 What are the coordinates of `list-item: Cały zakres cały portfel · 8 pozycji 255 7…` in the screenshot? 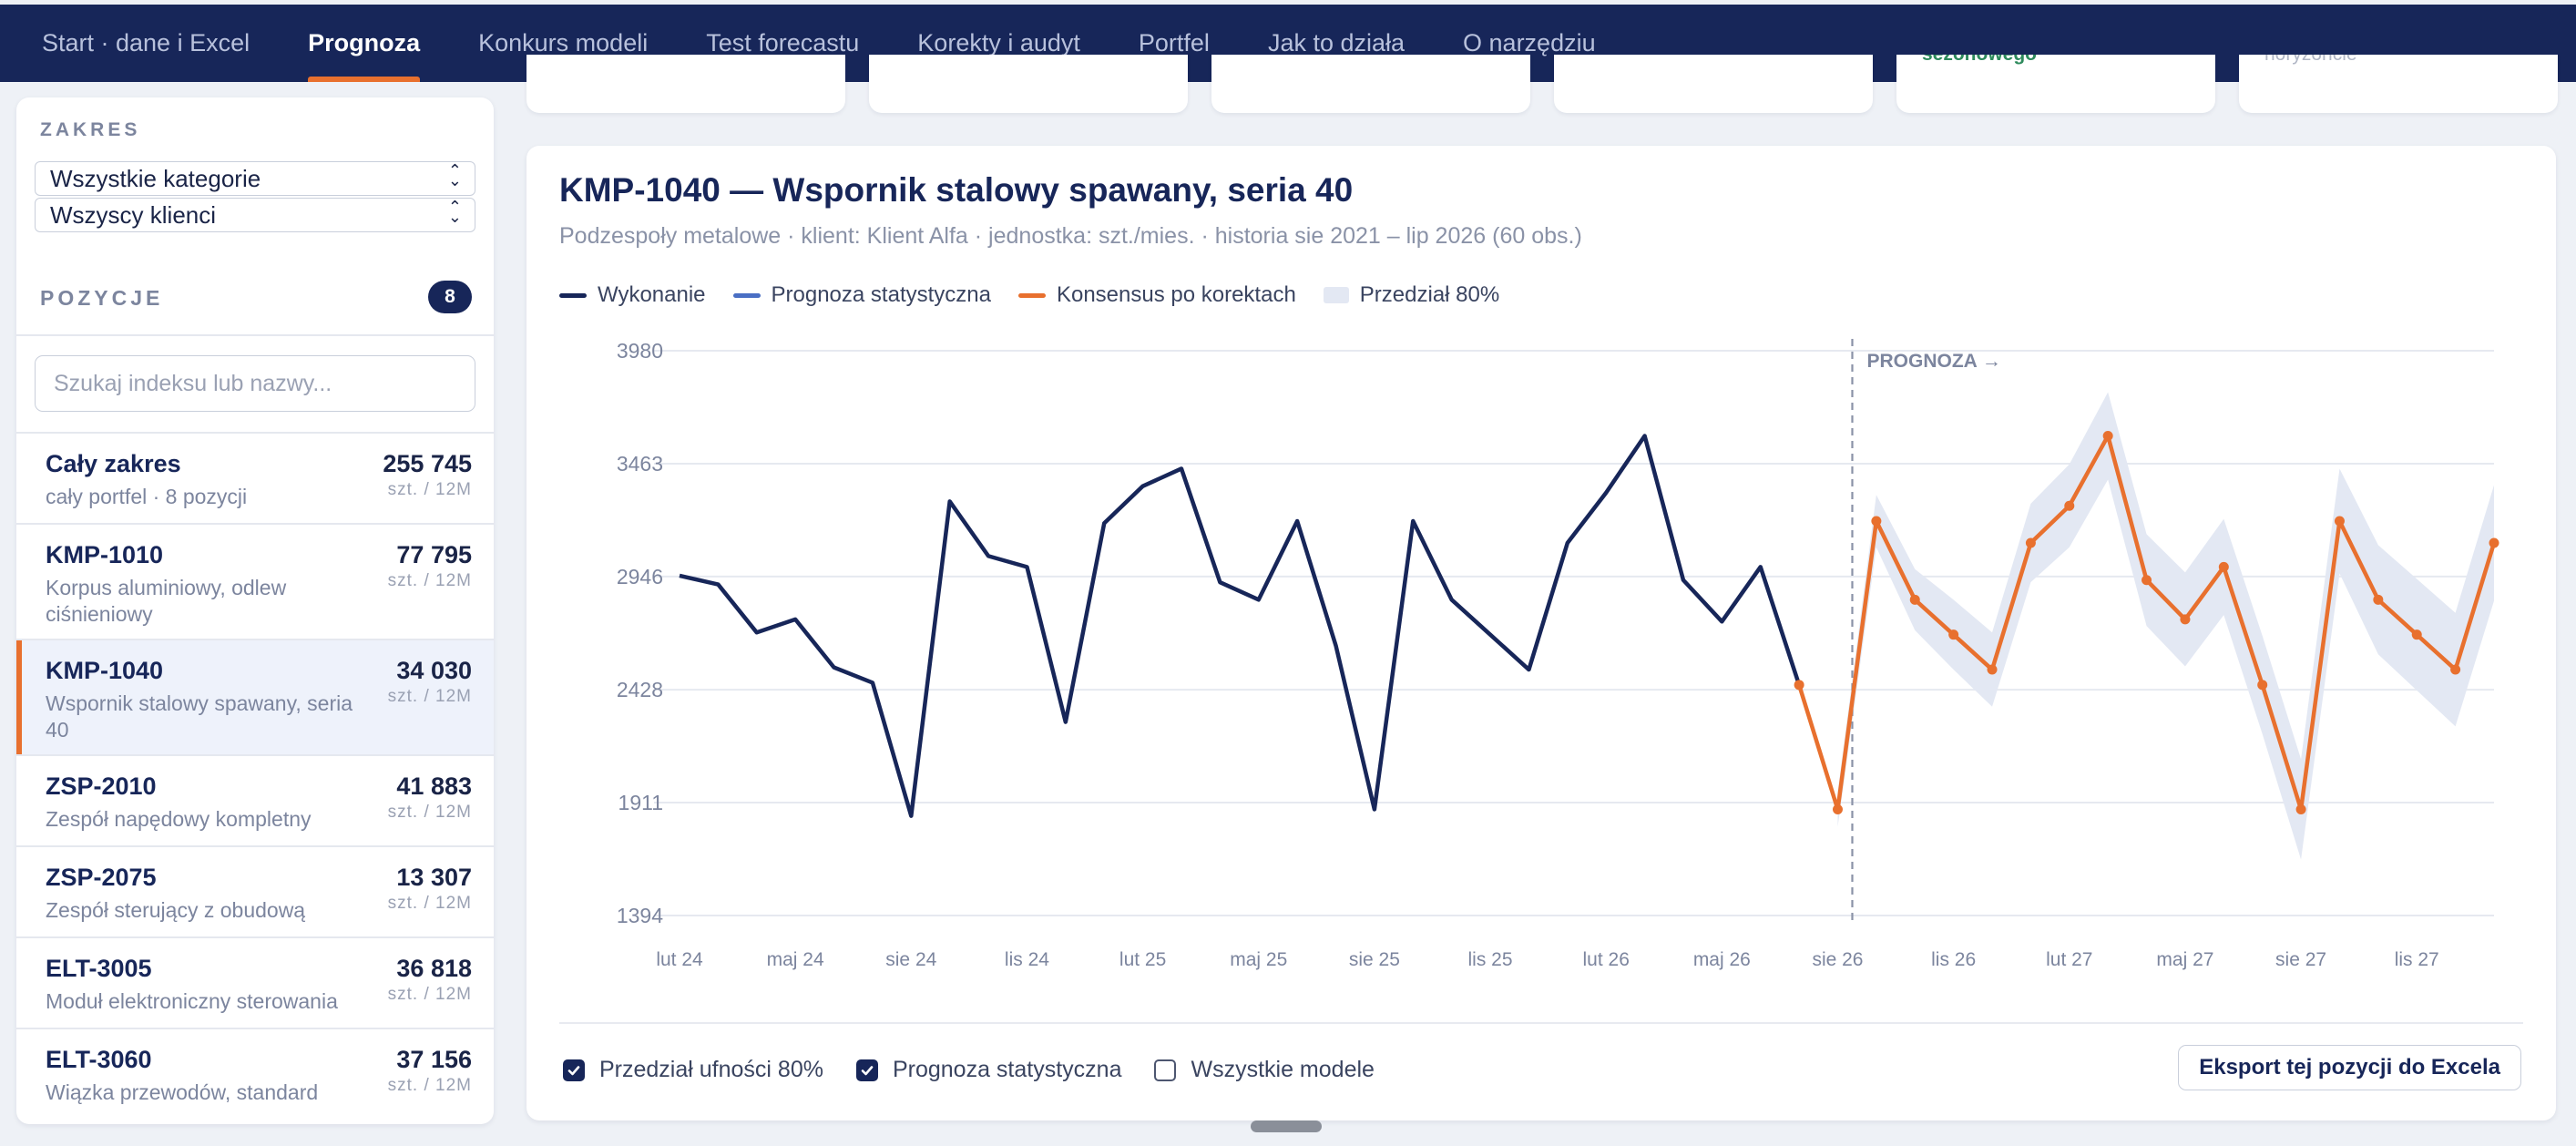 It's located at (255, 477).